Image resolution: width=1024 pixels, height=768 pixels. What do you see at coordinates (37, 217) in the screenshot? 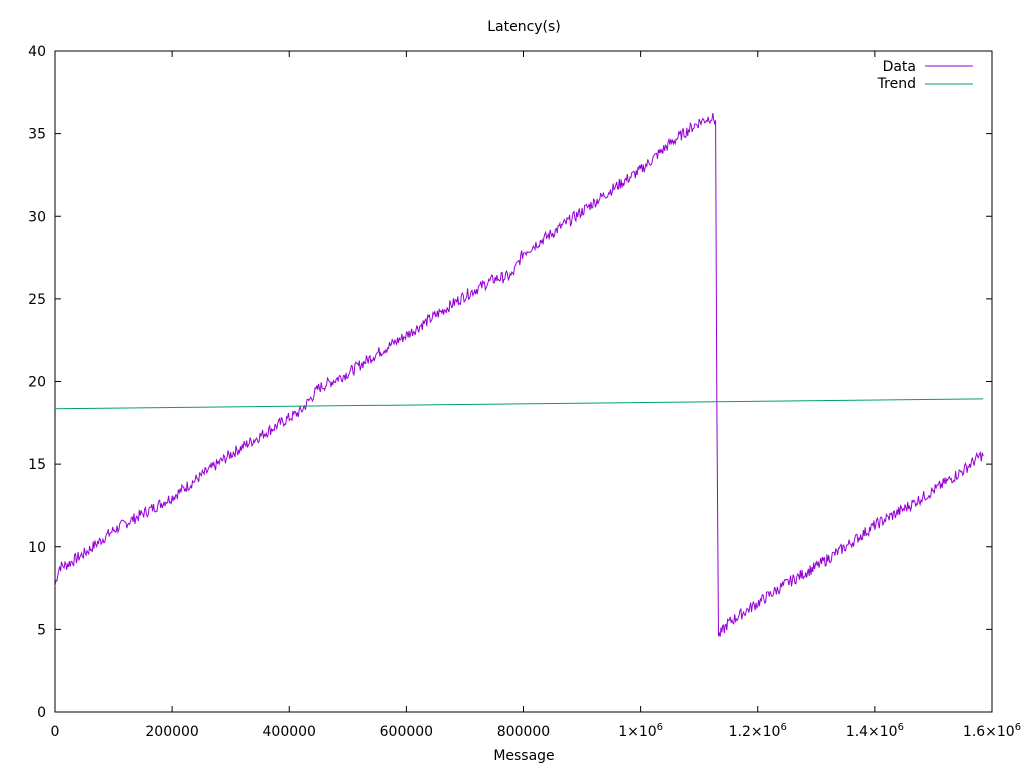
I see `y-tick-label: 30` at bounding box center [37, 217].